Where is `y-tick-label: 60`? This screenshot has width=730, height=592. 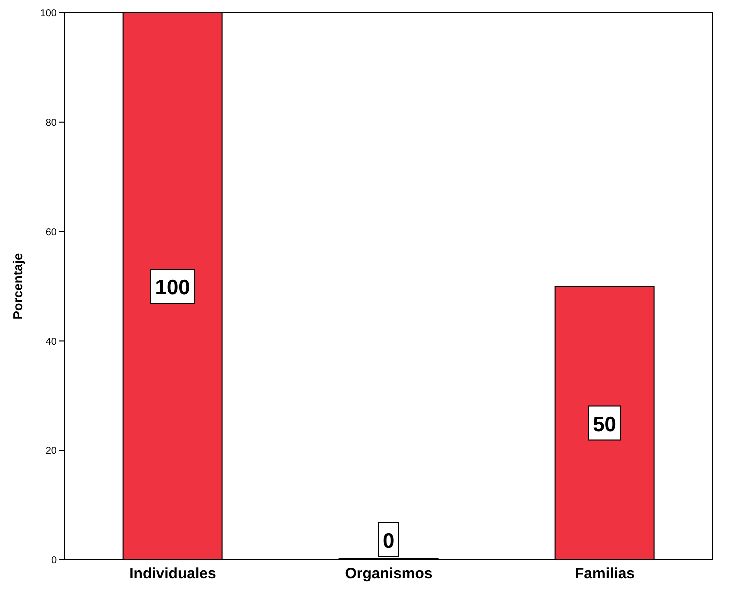 y-tick-label: 60 is located at coordinates (52, 232).